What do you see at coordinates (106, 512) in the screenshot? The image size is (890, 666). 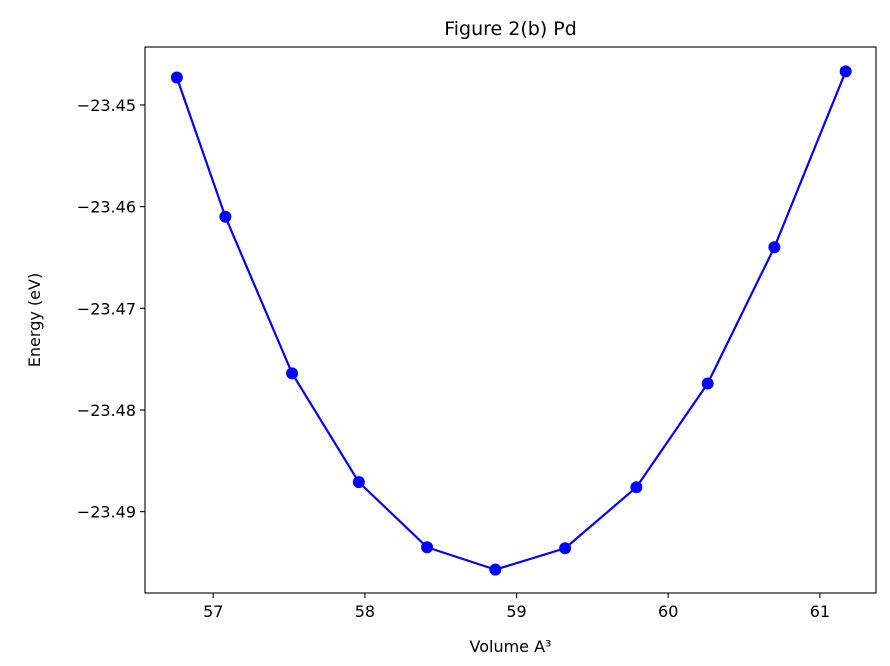 I see `y-tick-label: −23.49` at bounding box center [106, 512].